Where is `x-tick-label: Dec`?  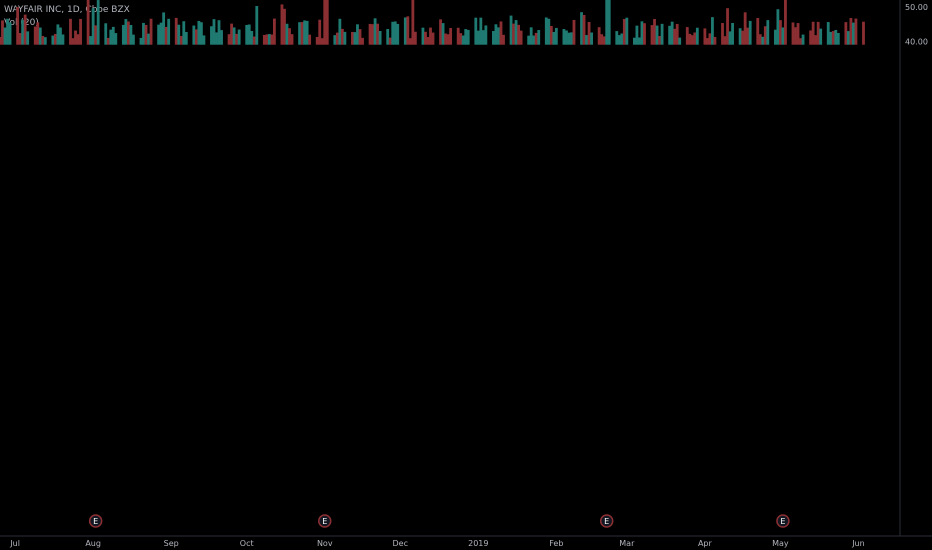 x-tick-label: Dec is located at coordinates (400, 543).